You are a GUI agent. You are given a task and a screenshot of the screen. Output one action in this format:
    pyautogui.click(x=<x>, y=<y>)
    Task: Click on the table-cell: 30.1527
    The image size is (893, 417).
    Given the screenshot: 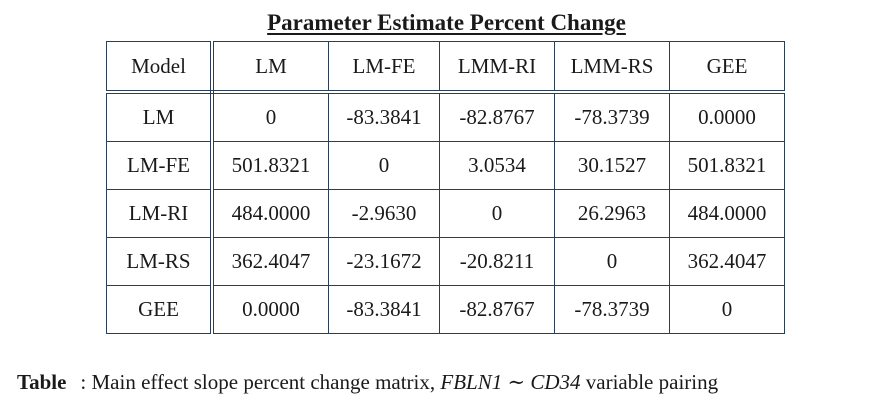 What is the action you would take?
    pyautogui.click(x=612, y=165)
    